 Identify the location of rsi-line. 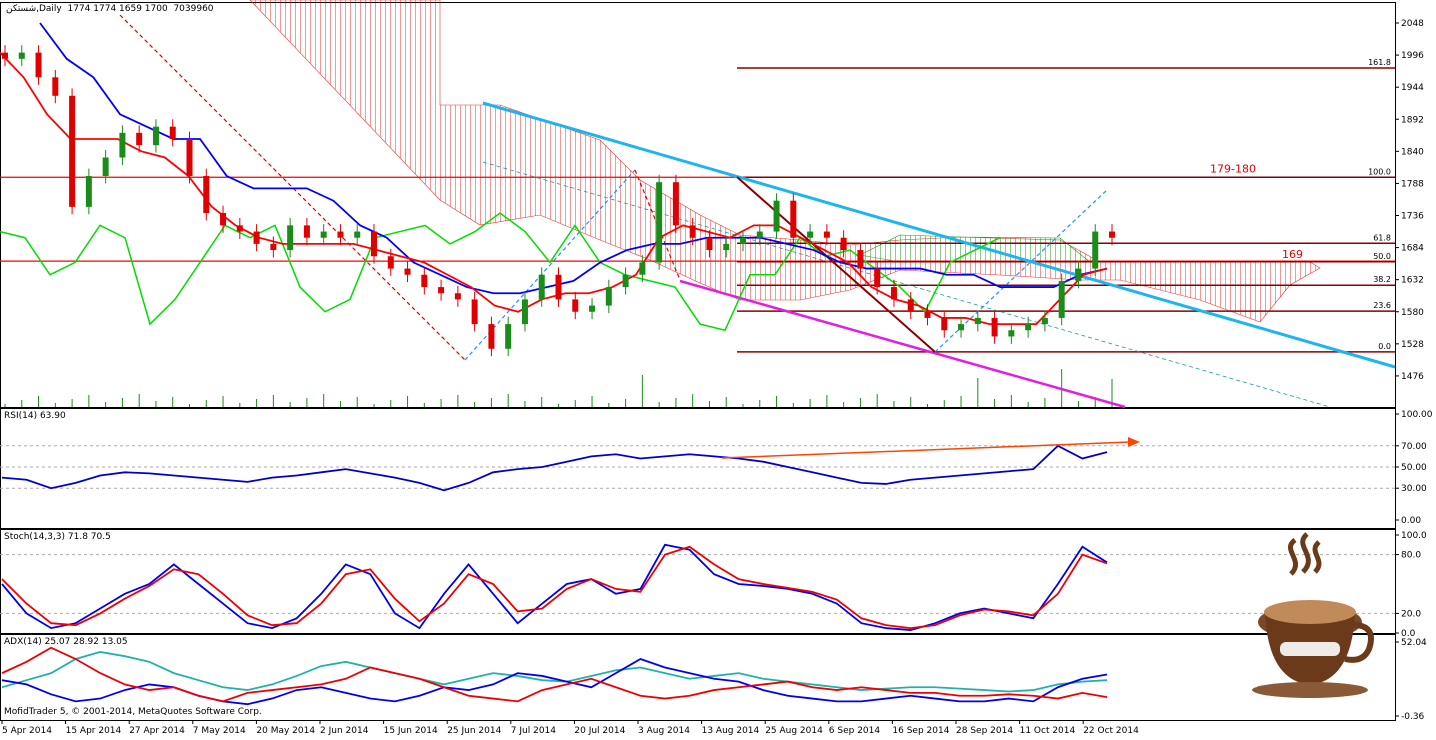
(554, 468).